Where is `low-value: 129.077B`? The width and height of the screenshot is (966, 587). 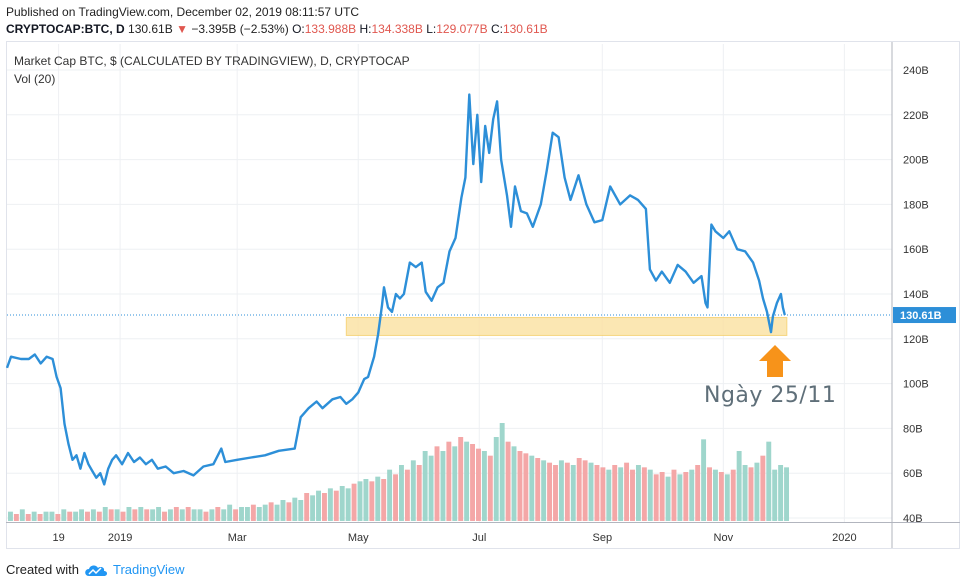 low-value: 129.077B is located at coordinates (462, 29).